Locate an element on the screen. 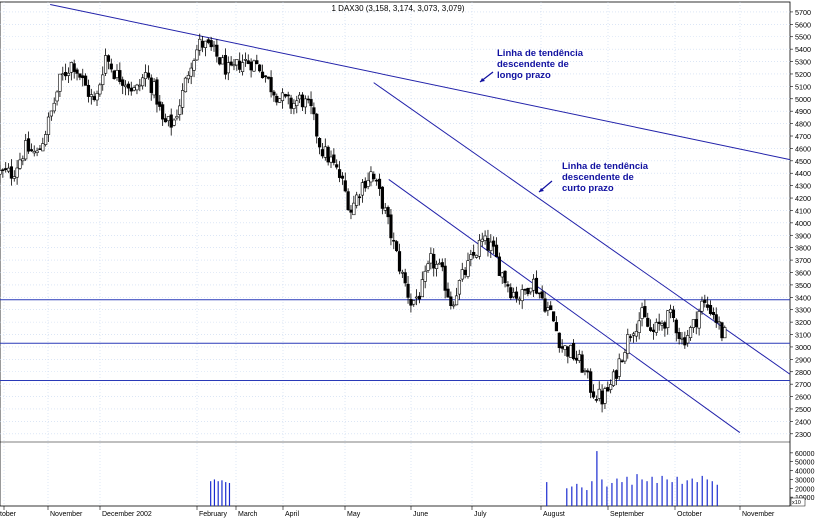 The height and width of the screenshot is (523, 822). price-tick-label: 3900 is located at coordinates (803, 235).